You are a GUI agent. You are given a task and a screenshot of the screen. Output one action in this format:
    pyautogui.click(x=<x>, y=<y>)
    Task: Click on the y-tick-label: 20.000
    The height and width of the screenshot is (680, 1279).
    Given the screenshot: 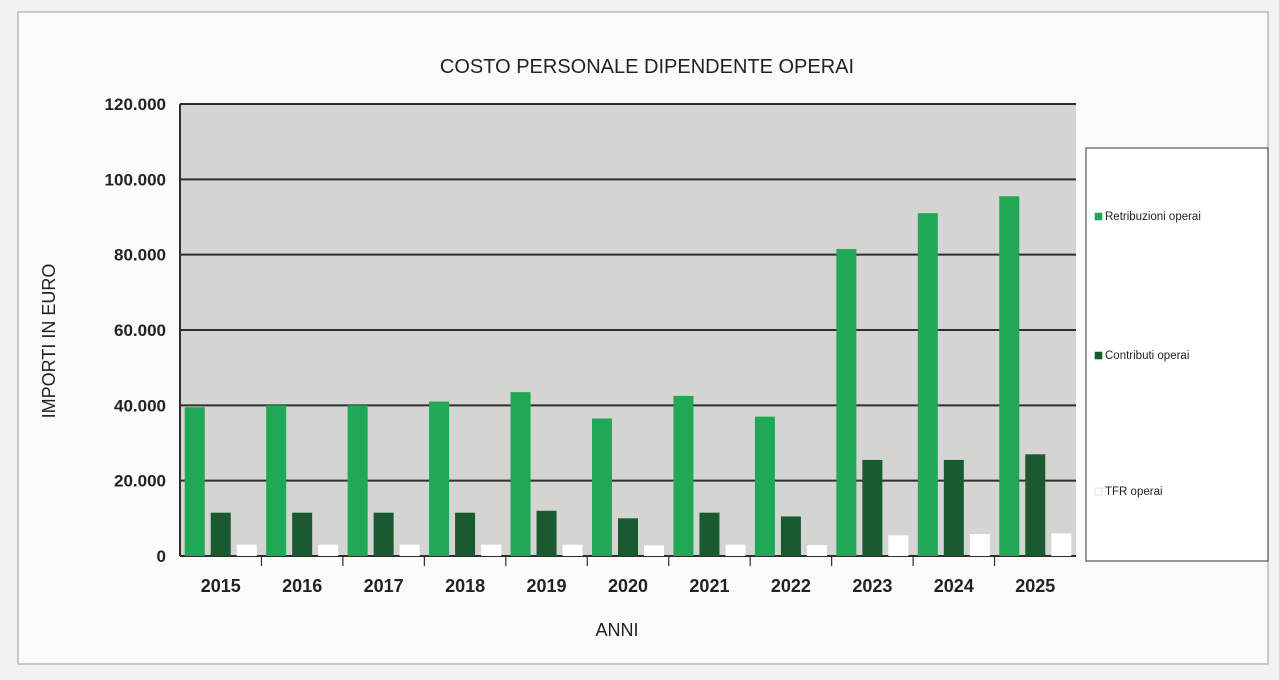 What is the action you would take?
    pyautogui.click(x=140, y=481)
    